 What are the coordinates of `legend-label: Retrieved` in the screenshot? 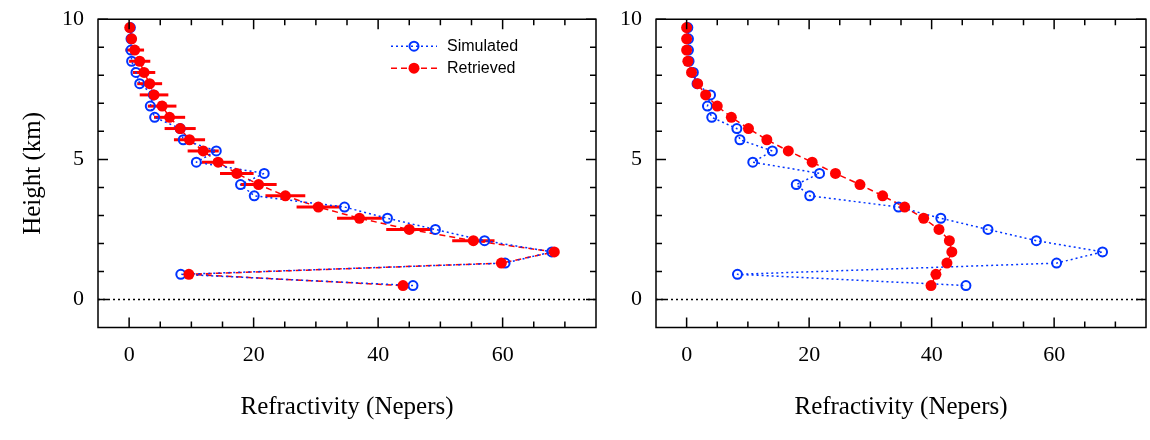 It's located at (481, 67).